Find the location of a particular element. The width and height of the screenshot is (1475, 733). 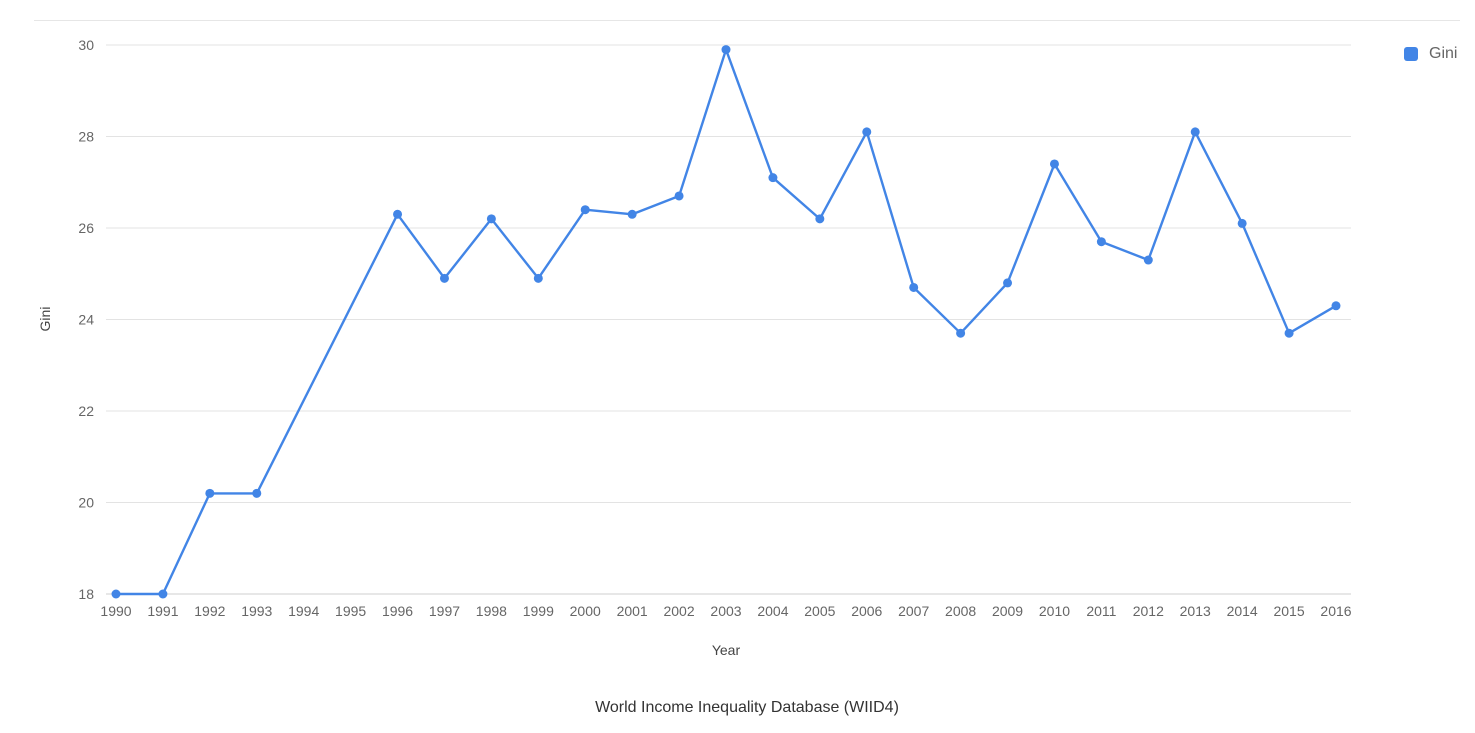

y-tick-label: 24 is located at coordinates (86, 320).